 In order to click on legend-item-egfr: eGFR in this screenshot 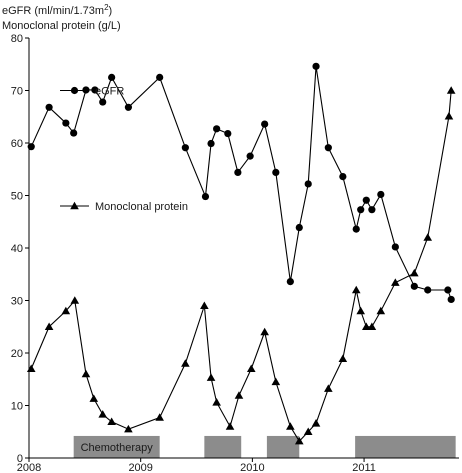, I will do `click(92, 92)`.